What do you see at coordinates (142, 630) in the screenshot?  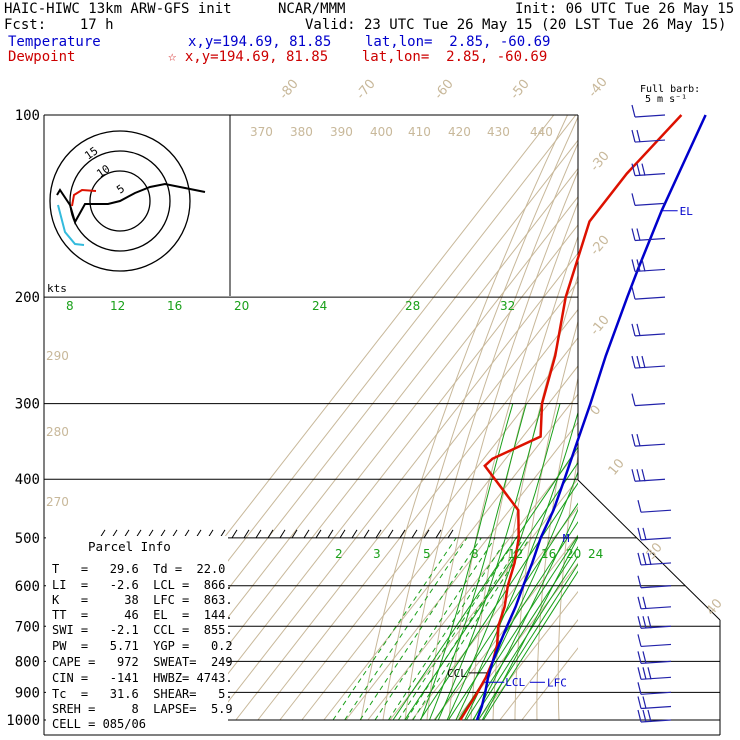 I see `parcel-row: SWI = -2.1 CCL = 855.` at bounding box center [142, 630].